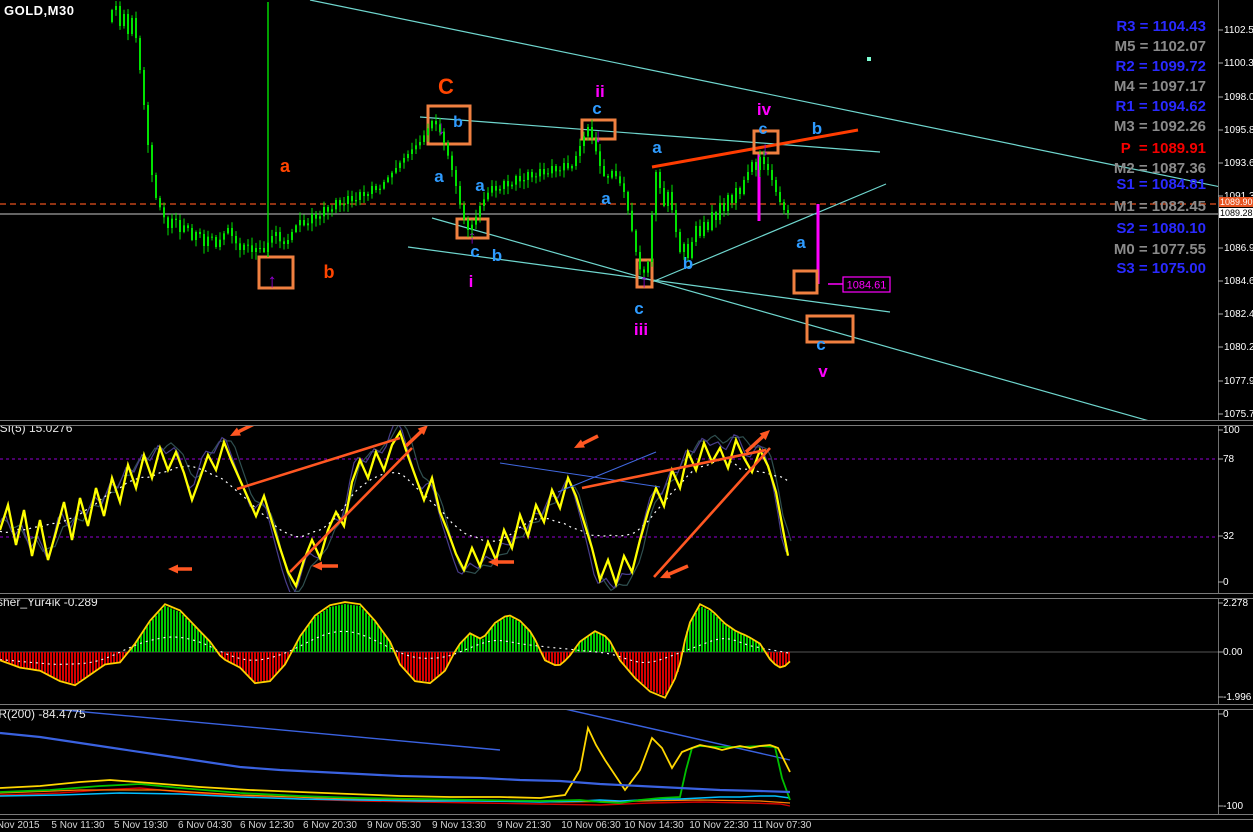 The height and width of the screenshot is (832, 1253). Describe the element at coordinates (1233, 652) in the screenshot. I see `fisher-axis-tick: 0.00` at that location.